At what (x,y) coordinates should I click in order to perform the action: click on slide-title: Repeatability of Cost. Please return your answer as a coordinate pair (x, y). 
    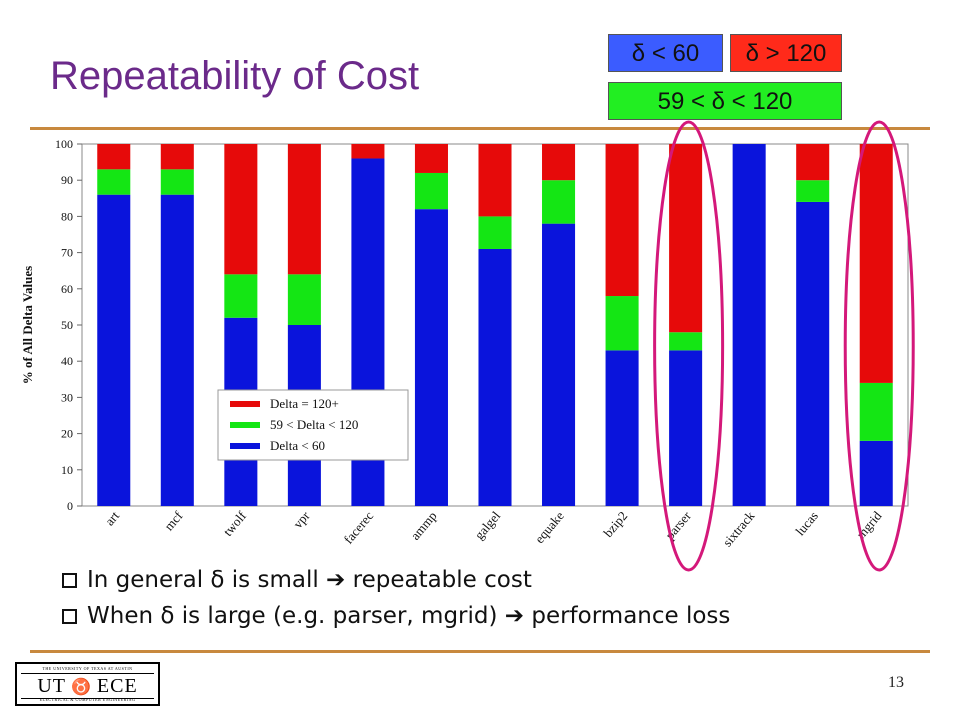
    Looking at the image, I should click on (235, 76).